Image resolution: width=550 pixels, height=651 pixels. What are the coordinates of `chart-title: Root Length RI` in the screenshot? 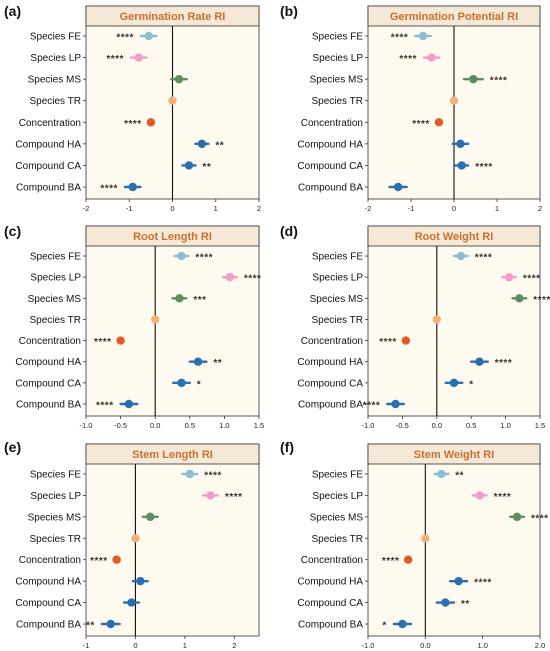 It's located at (172, 237).